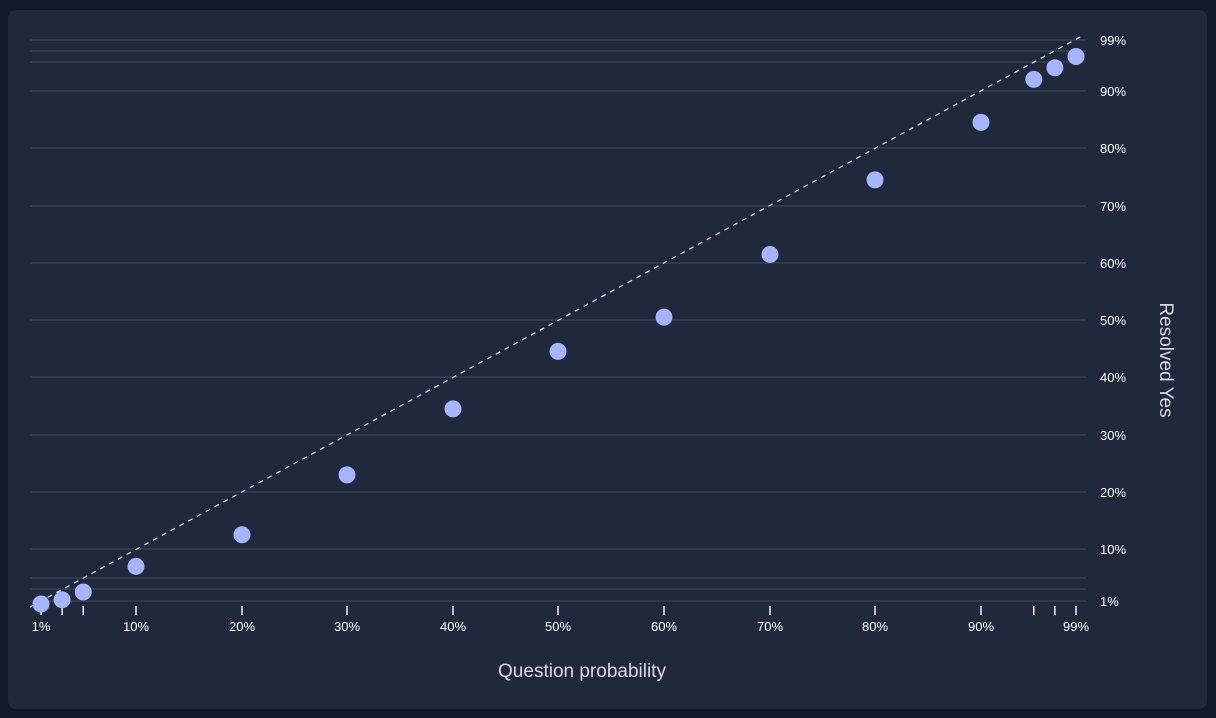  Describe the element at coordinates (1113, 91) in the screenshot. I see `y-axis-tick-label: 90%` at that location.